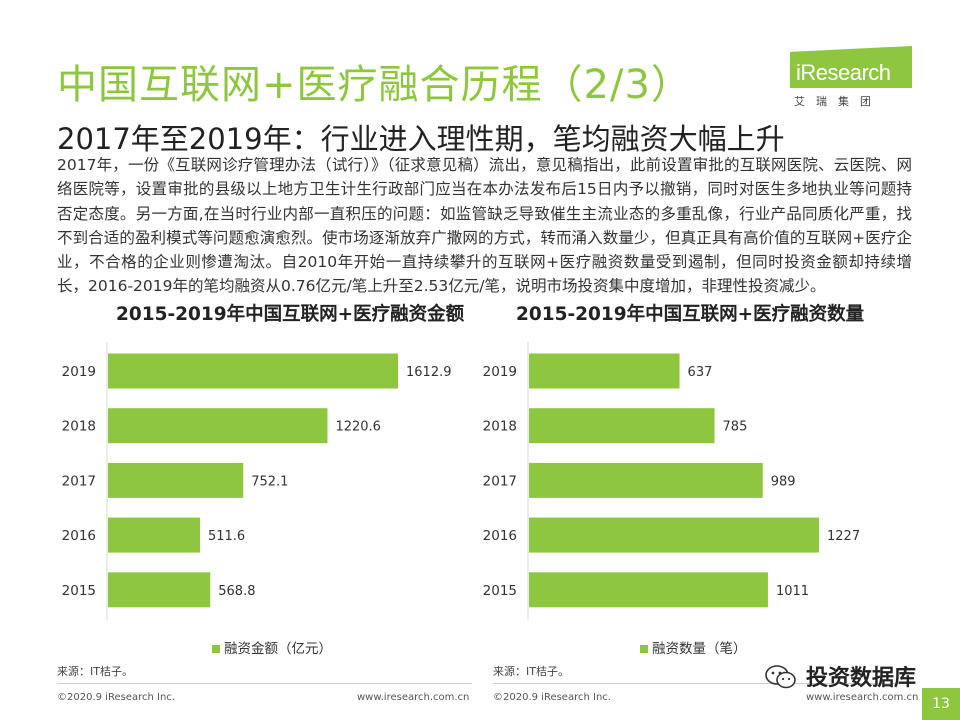  Describe the element at coordinates (278, 649) in the screenshot. I see `legend-label: 融资金额（亿元）` at that location.